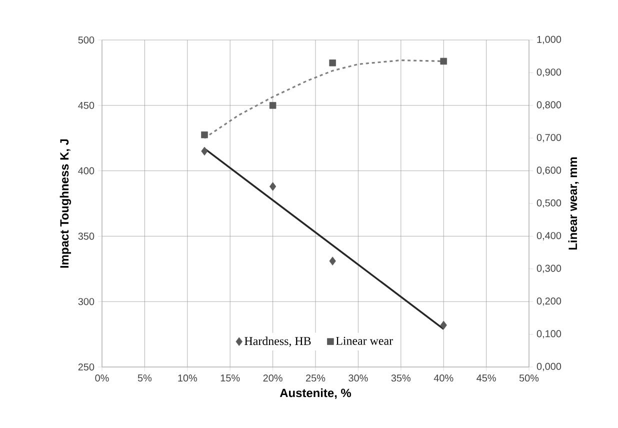 This screenshot has width=618, height=428. I want to click on y2-tick-label: 0,900, so click(549, 72).